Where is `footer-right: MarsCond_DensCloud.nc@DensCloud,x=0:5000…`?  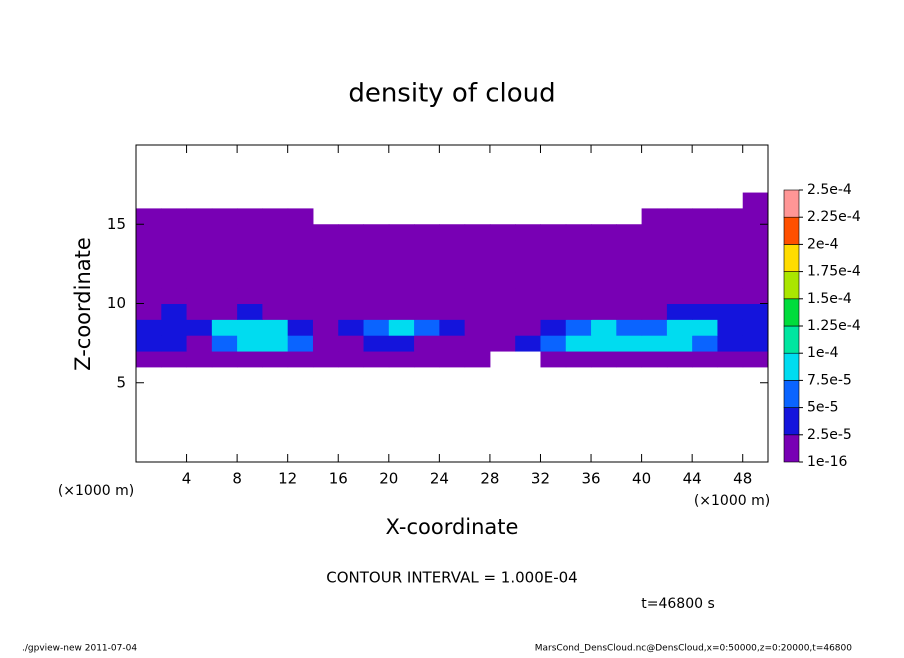
footer-right: MarsCond_DensCloud.nc@DensCloud,x=0:5000… is located at coordinates (693, 649).